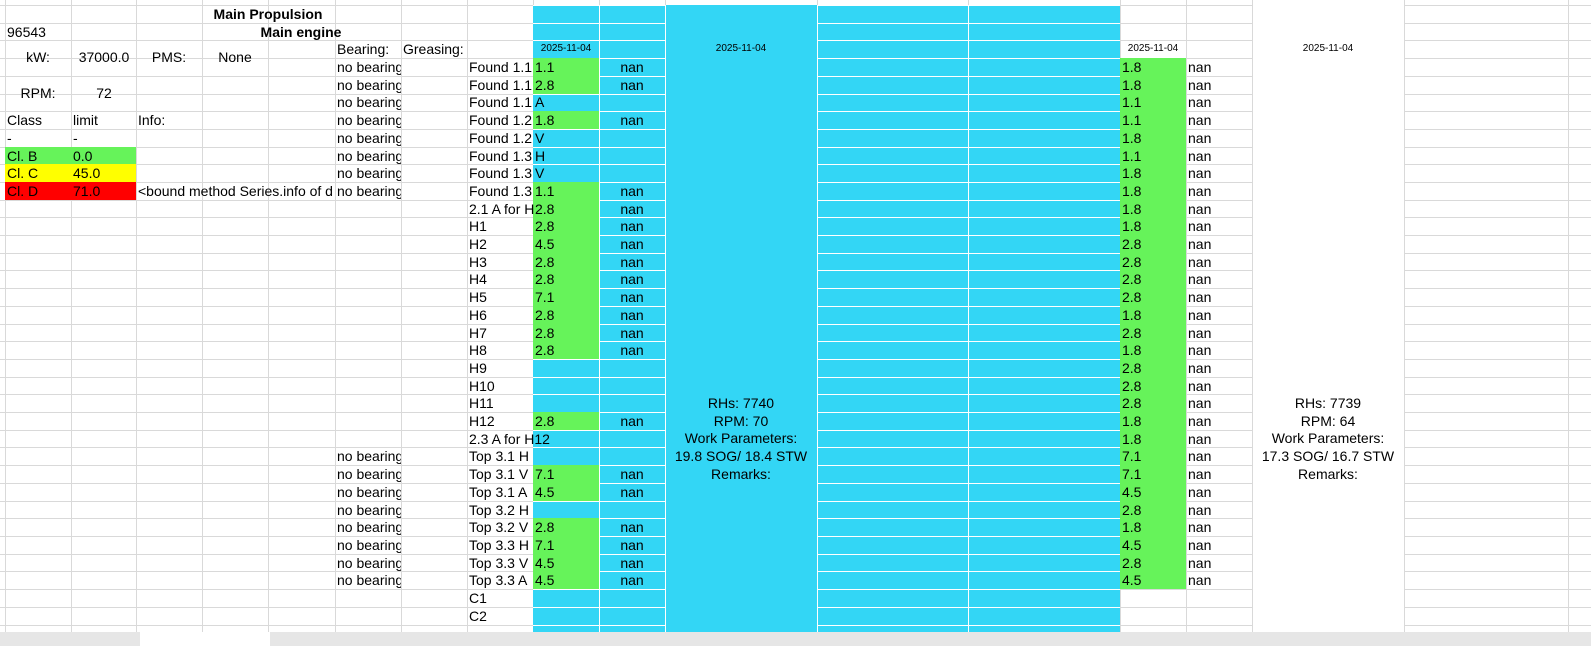 The image size is (1591, 646). What do you see at coordinates (499, 456) in the screenshot?
I see `point-cell: Top 3.1 H` at bounding box center [499, 456].